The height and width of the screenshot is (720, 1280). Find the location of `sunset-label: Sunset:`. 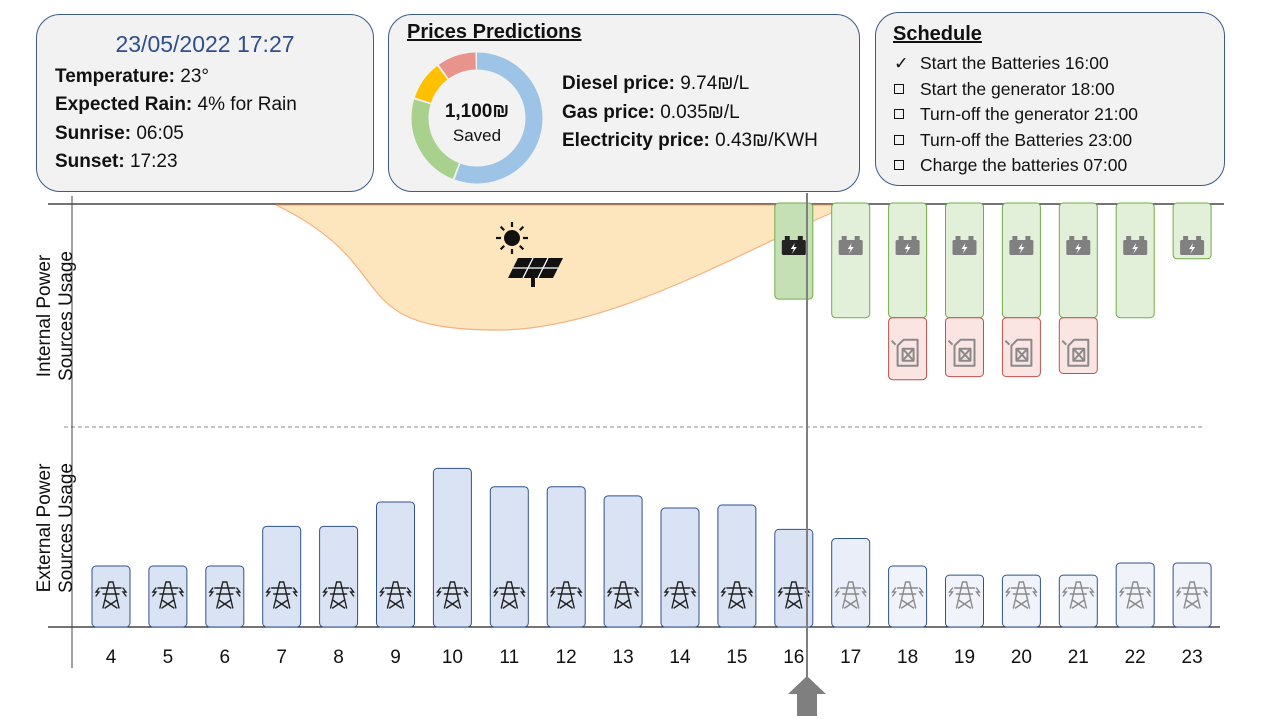

sunset-label: Sunset: is located at coordinates (90, 161).